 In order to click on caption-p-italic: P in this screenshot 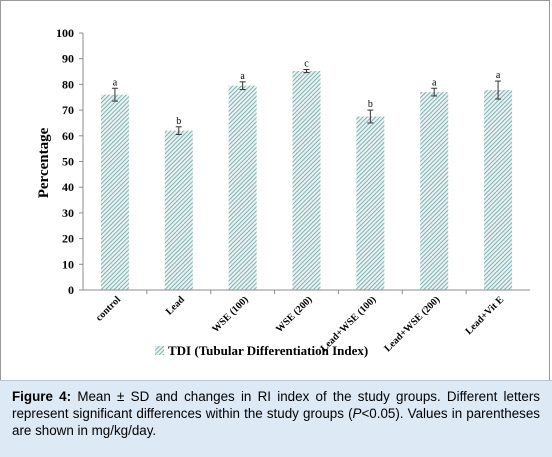, I will do `click(357, 413)`.